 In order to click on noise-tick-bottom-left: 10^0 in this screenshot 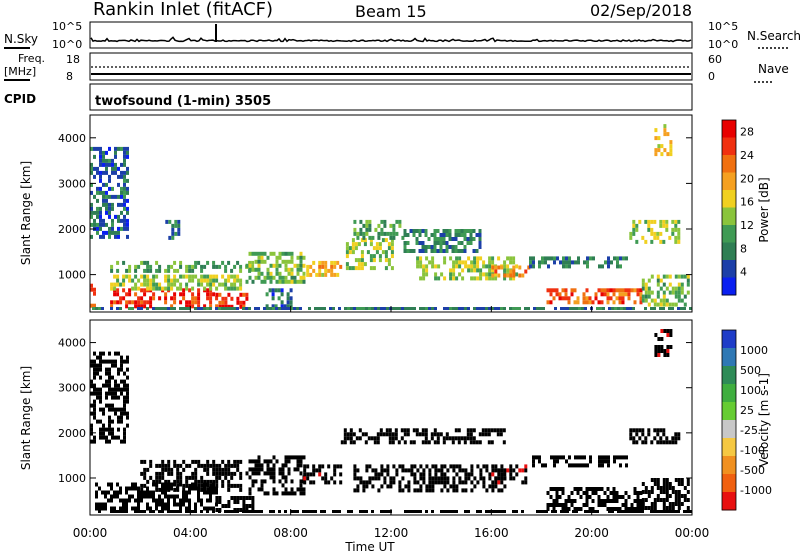, I will do `click(67, 44)`.